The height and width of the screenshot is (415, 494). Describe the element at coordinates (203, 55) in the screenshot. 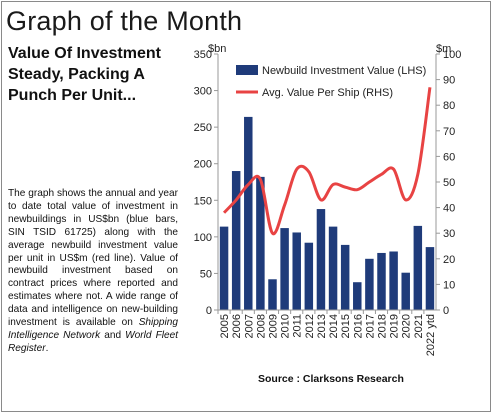

I see `left-tick-label: 350` at that location.